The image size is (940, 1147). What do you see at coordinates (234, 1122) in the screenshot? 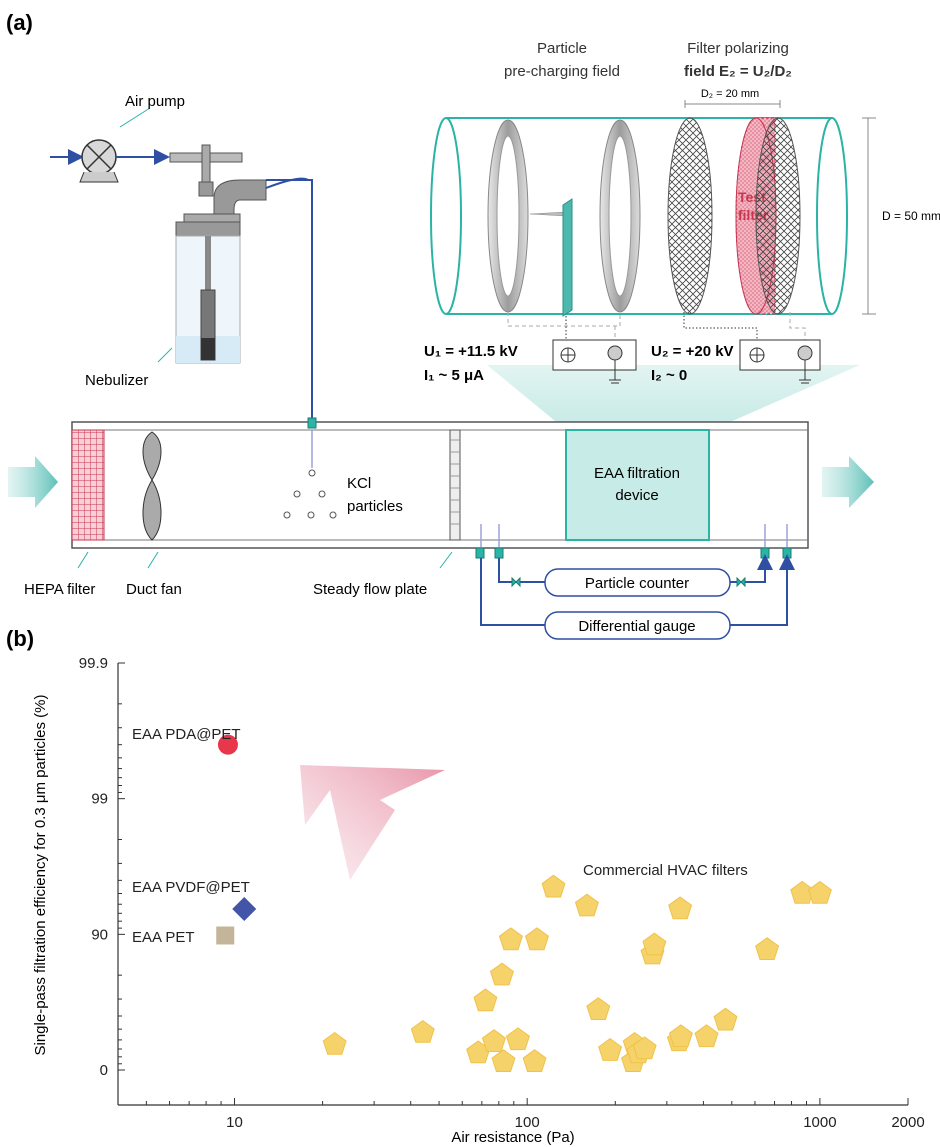
I see `x-tick-label: 10` at bounding box center [234, 1122].